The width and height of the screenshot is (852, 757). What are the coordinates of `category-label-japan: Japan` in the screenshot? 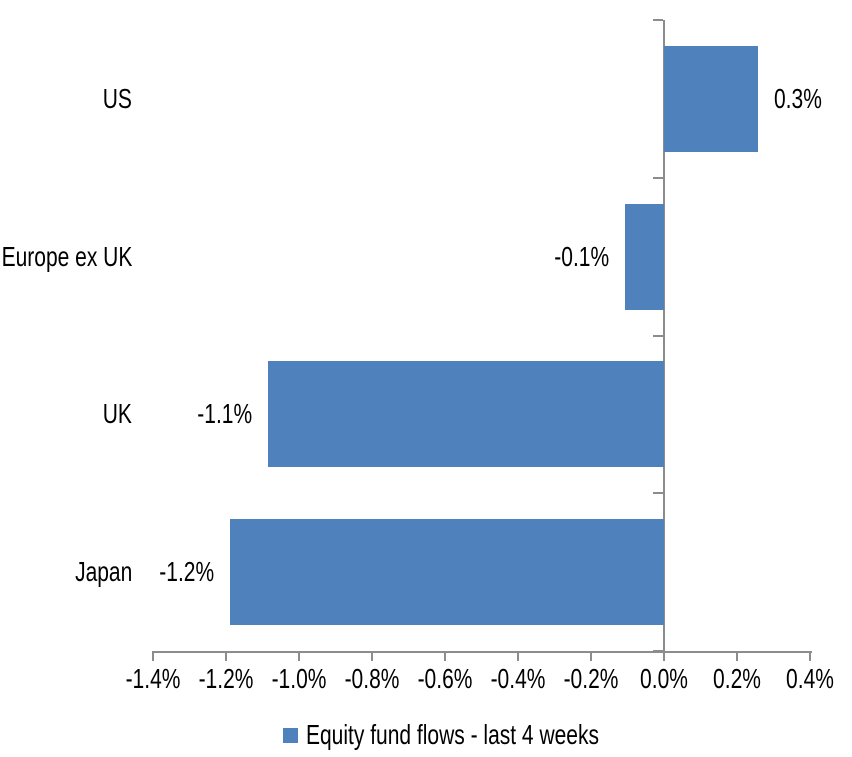 It's located at (103, 571).